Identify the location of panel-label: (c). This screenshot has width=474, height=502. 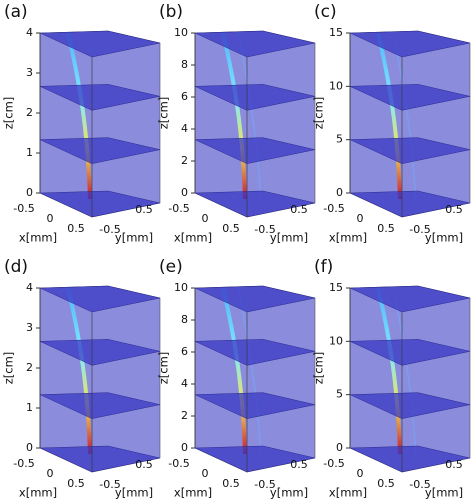
(325, 12).